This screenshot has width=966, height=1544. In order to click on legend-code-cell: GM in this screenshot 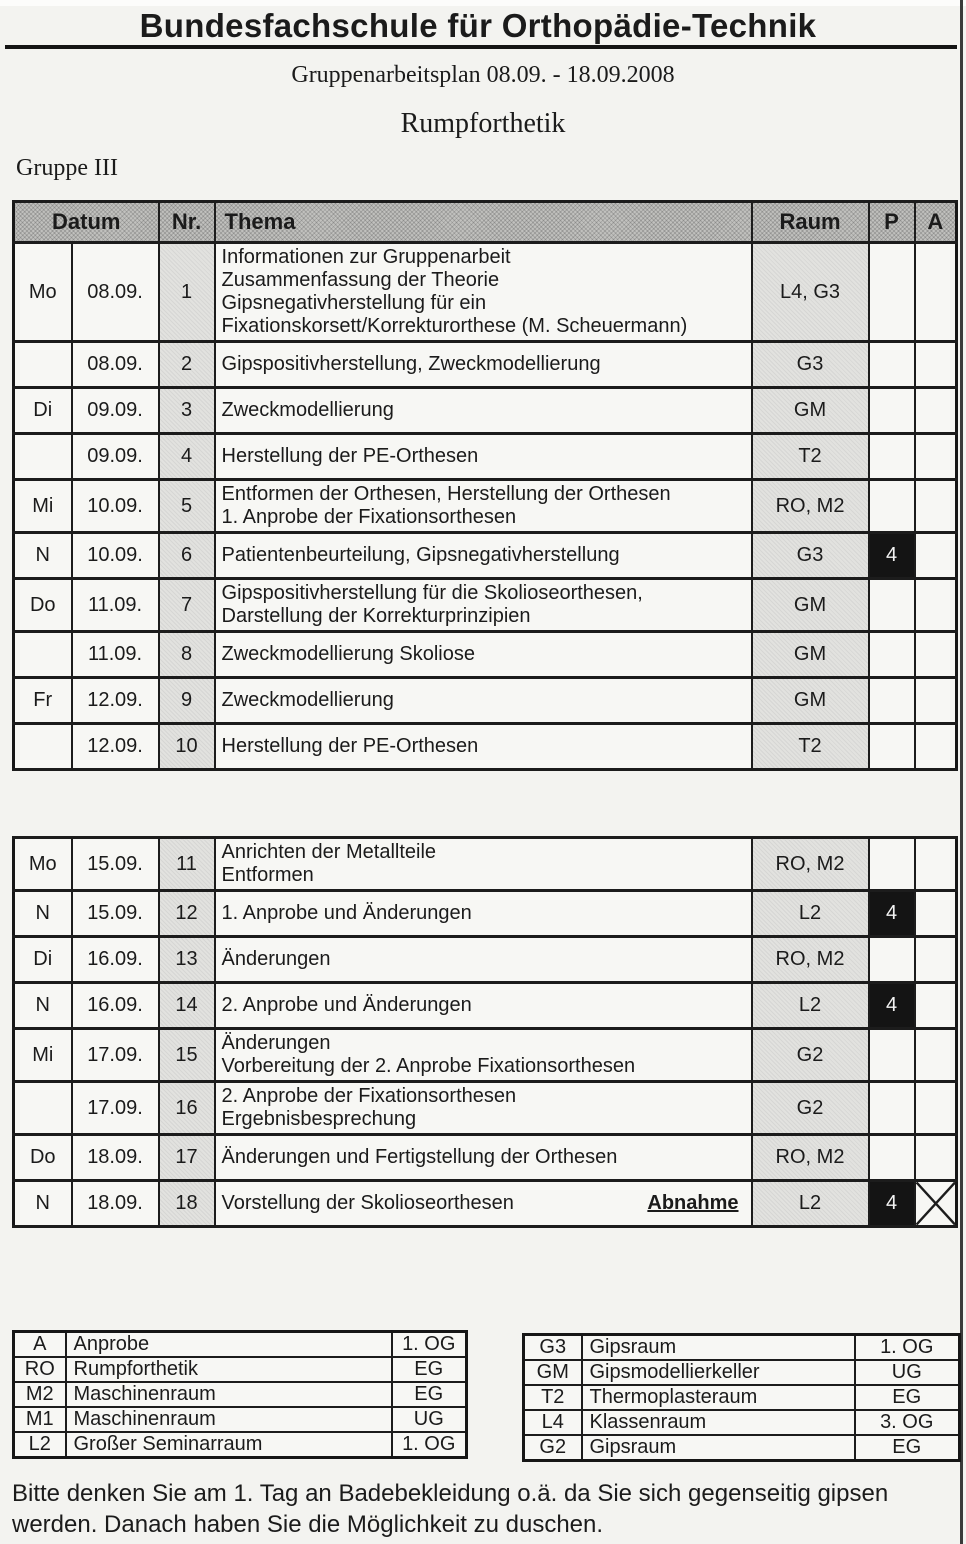, I will do `click(552, 1372)`.